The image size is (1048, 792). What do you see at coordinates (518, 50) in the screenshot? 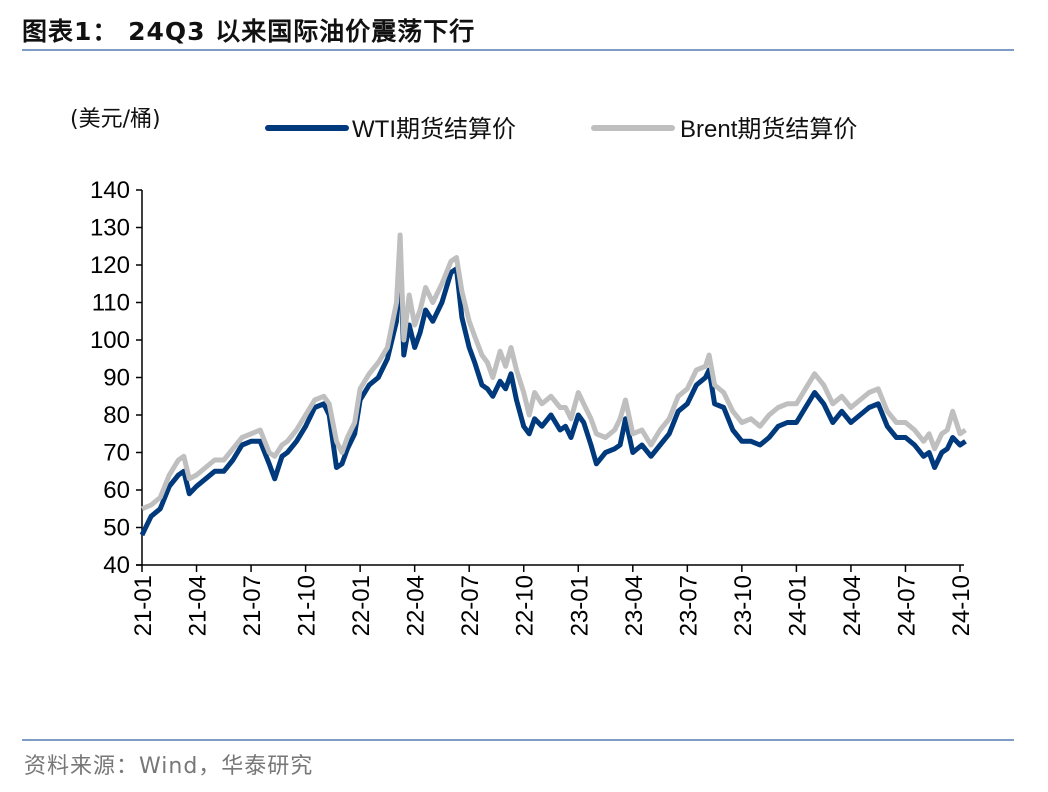
I see `title-divider` at bounding box center [518, 50].